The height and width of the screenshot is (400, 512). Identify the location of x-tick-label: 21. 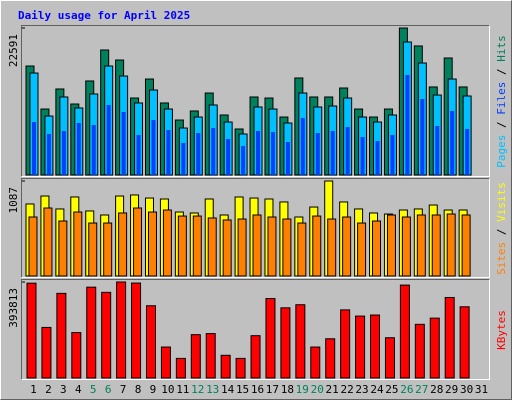
(332, 389).